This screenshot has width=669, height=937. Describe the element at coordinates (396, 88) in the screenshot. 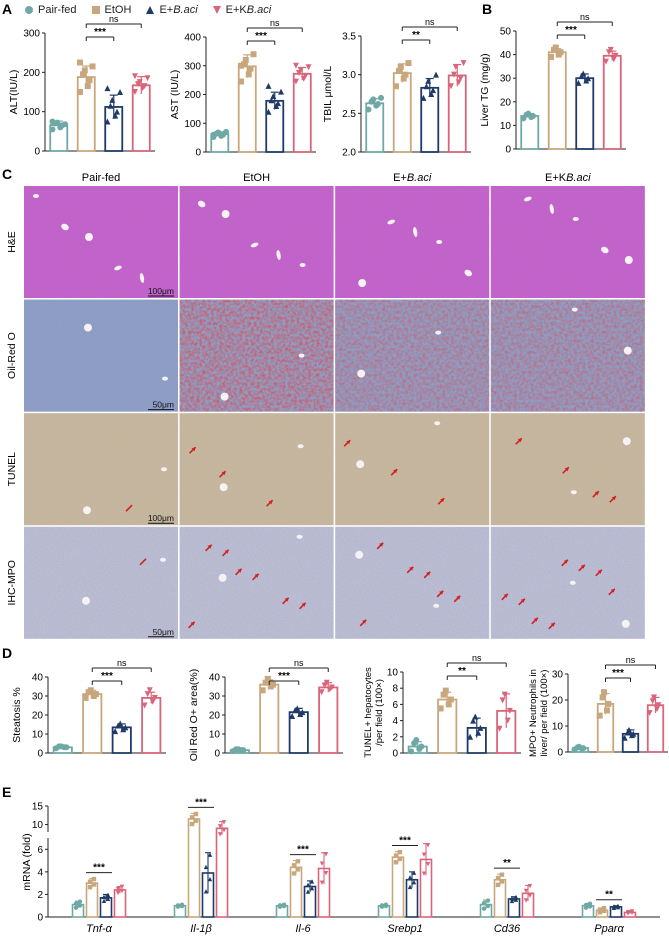

I see `chart-tbil: 2.0 2.5 3.0 3.5 TBIL μmol/L ** ns` at that location.